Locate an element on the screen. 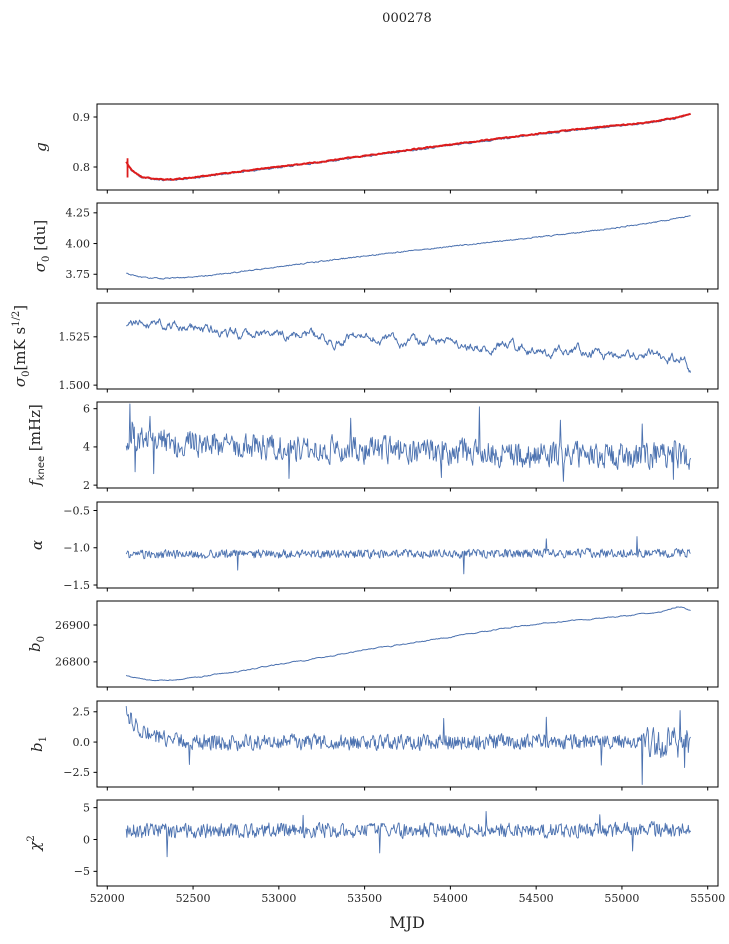 The image size is (729, 944). y-axis-label-part: [du] is located at coordinates (40, 238).